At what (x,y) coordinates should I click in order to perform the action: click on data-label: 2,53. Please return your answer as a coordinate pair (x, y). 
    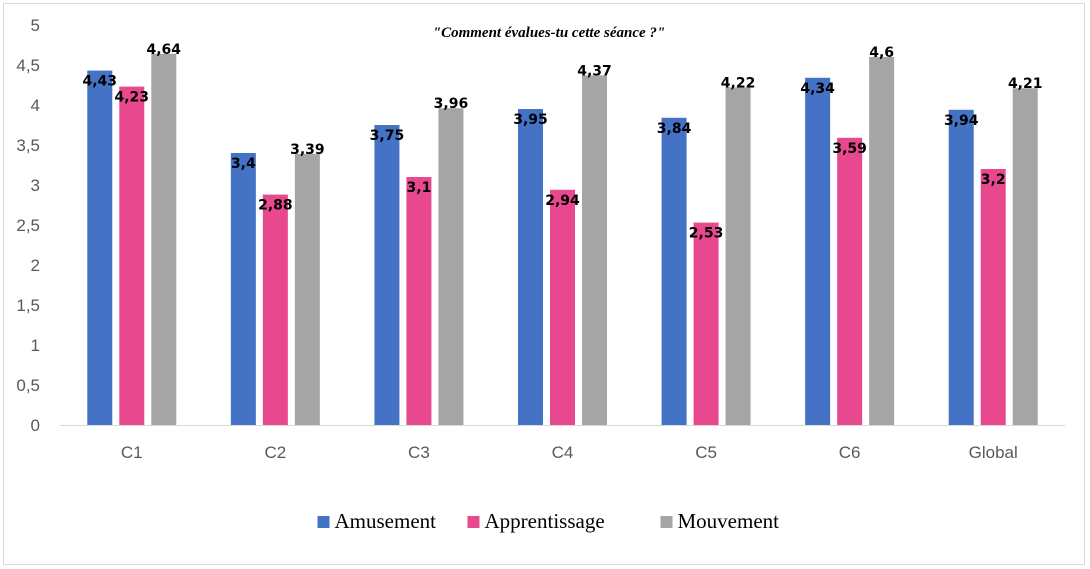
    Looking at the image, I should click on (706, 234).